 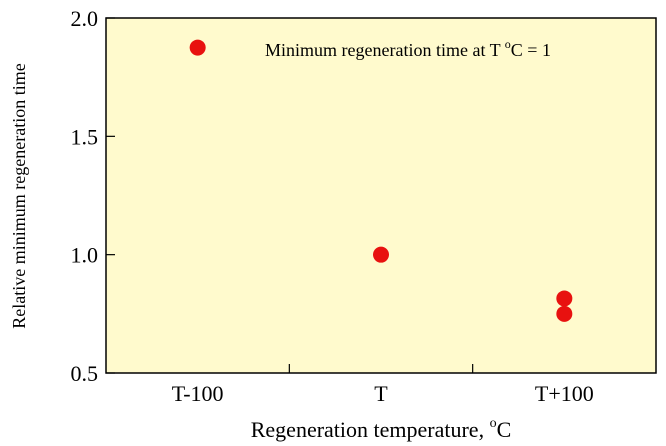 I want to click on x-axis-title-tail: C, so click(x=504, y=429).